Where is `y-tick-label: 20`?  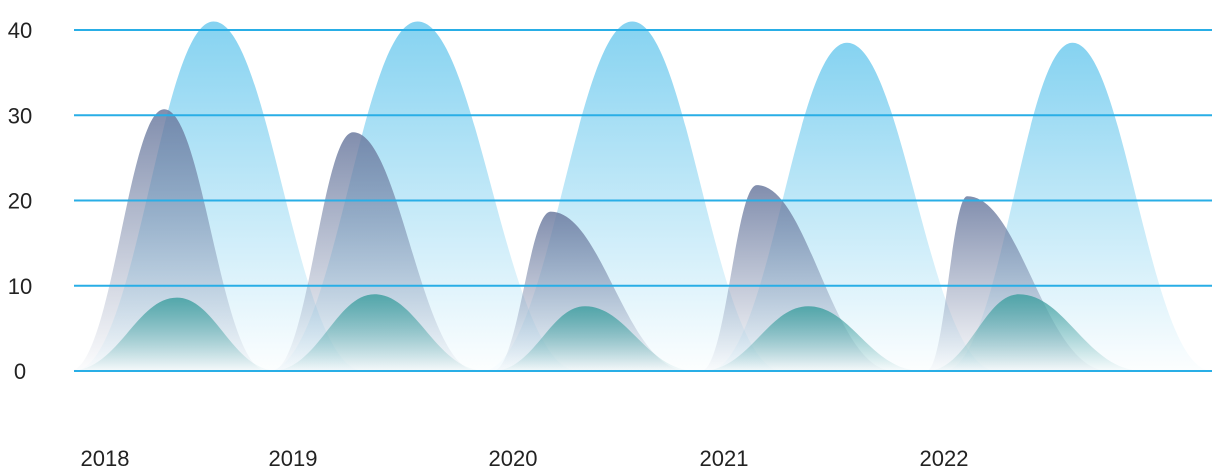
y-tick-label: 20 is located at coordinates (20, 201).